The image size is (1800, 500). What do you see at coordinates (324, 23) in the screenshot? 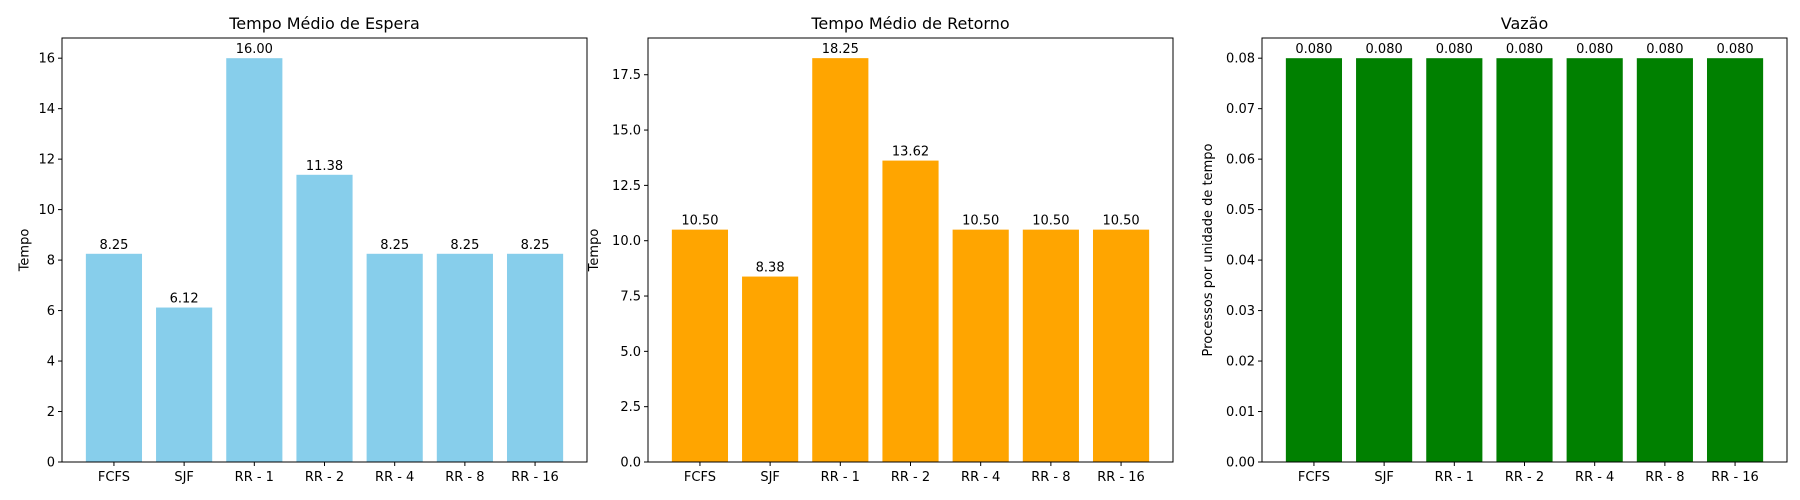
I see `chart-title: Tempo Médio de Espera` at bounding box center [324, 23].